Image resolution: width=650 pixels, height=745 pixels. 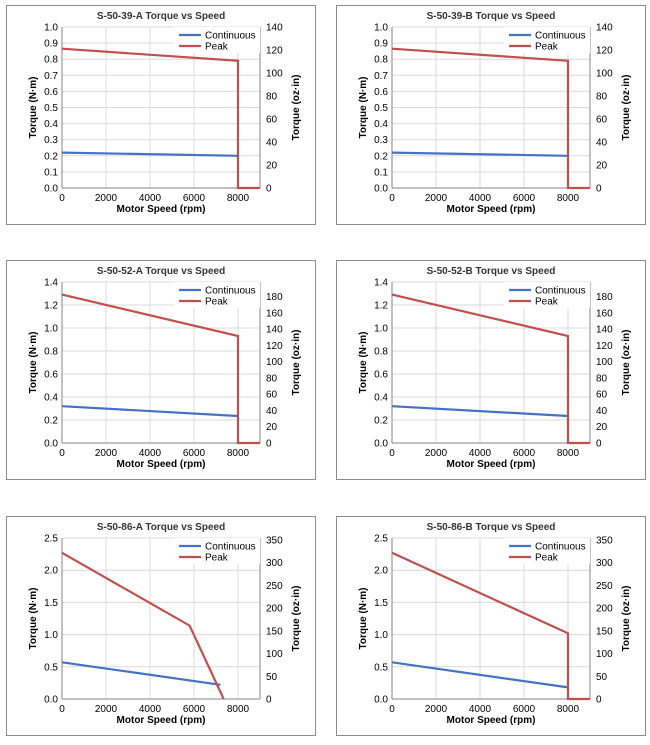 I want to click on chart-title: S-50-52-B Torque vs Speed, so click(x=491, y=271).